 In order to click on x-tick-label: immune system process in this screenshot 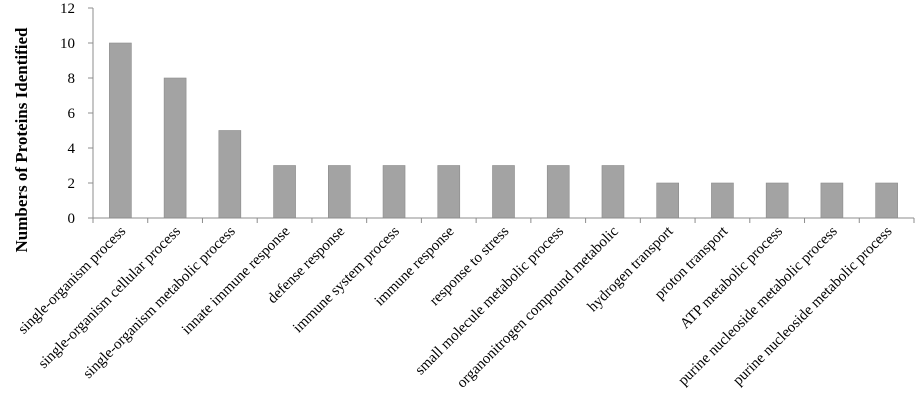, I will do `click(346, 279)`.